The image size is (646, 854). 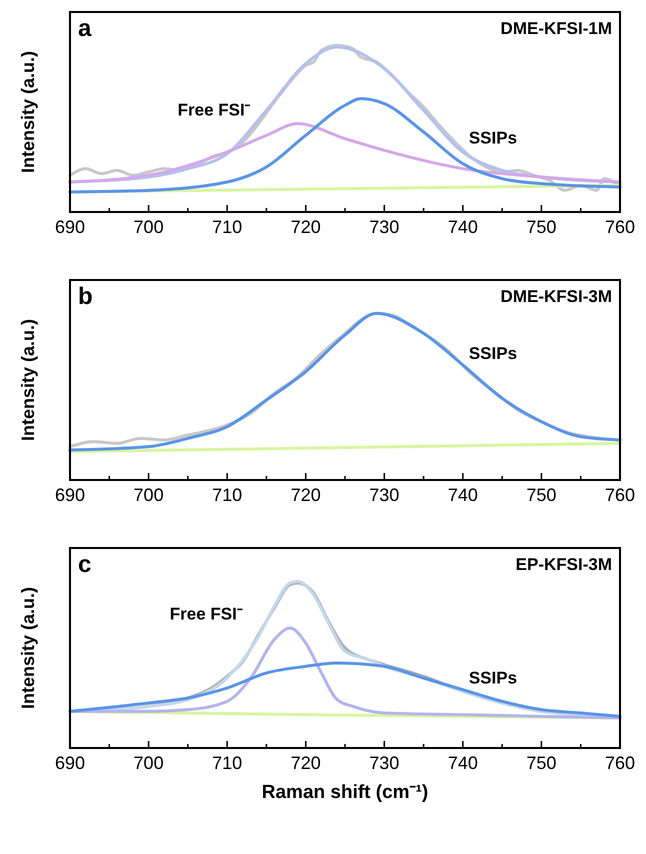 I want to click on text: a, so click(x=85, y=28).